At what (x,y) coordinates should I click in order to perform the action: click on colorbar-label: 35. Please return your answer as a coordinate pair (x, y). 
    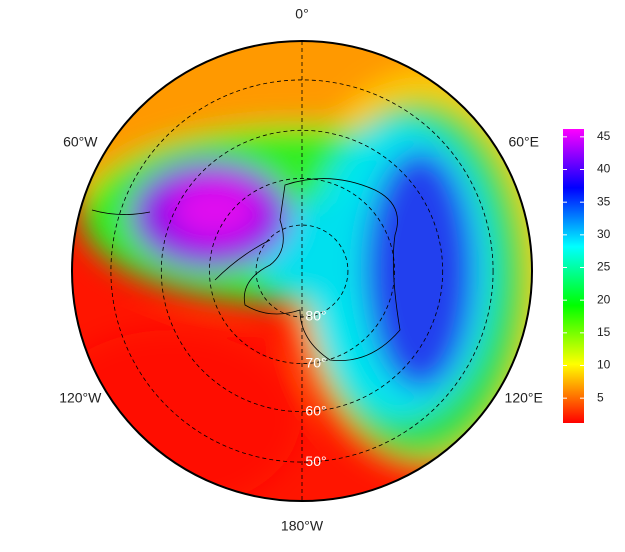
    Looking at the image, I should click on (604, 201).